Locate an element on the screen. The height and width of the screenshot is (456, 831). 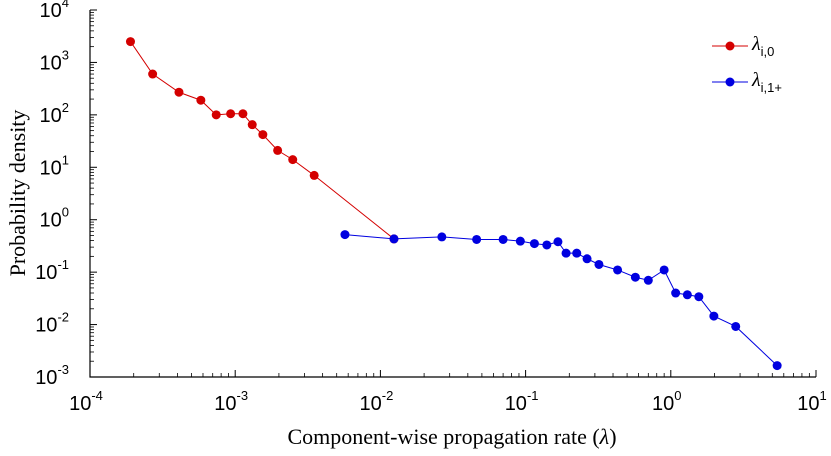
y-tick-label: 10⁴ is located at coordinates (54, 11).